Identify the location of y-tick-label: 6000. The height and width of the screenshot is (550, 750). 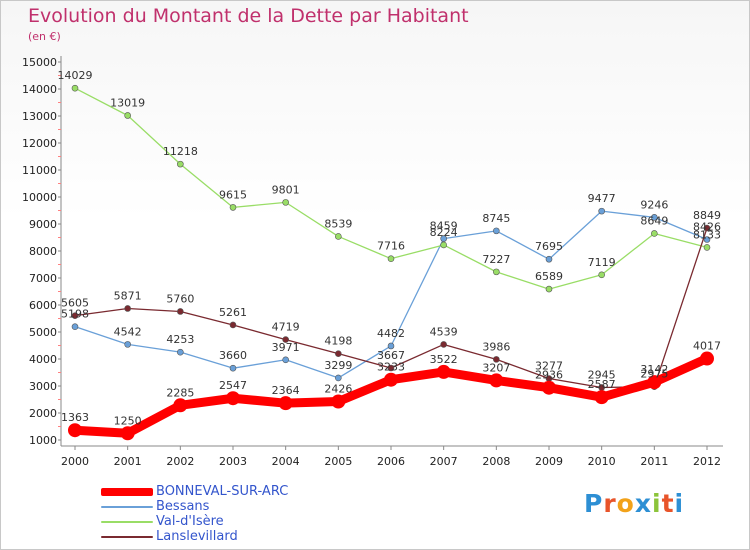
(43, 305).